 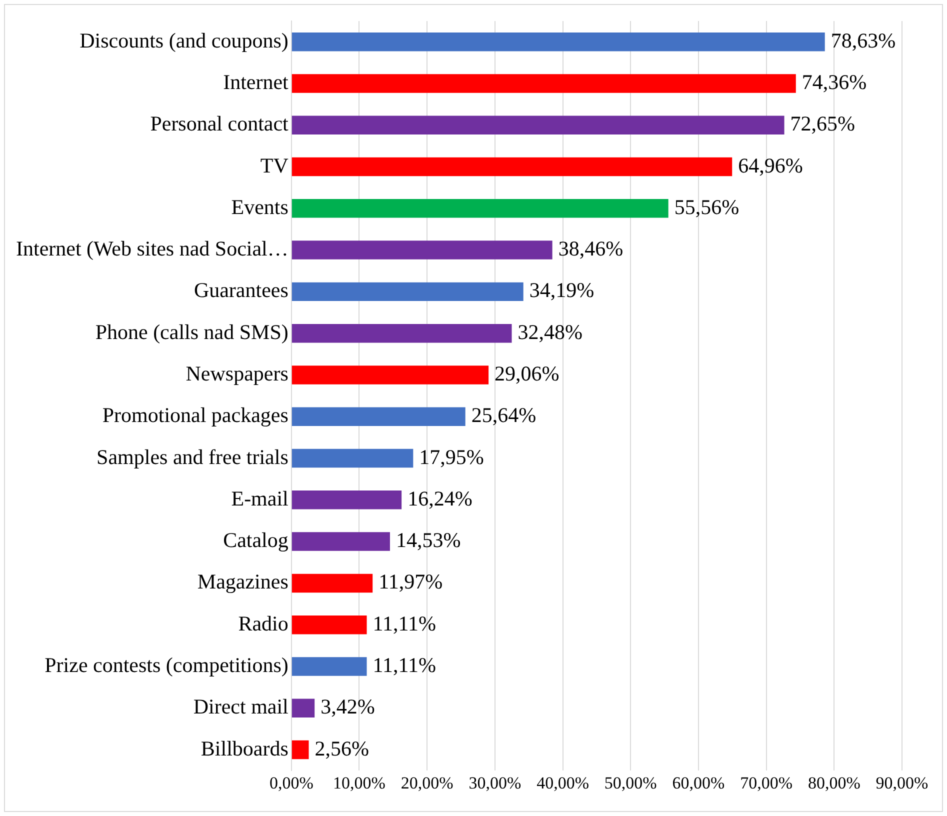 What do you see at coordinates (259, 206) in the screenshot?
I see `y-tick-label: Events` at bounding box center [259, 206].